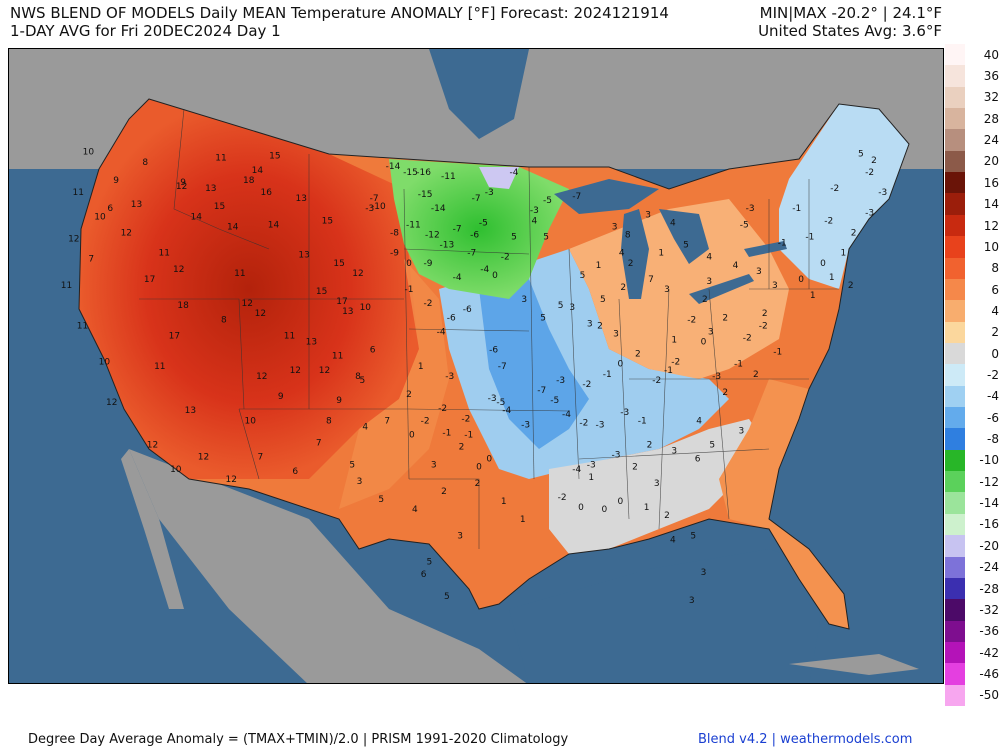  Describe the element at coordinates (499, 178) in the screenshot. I see `dakotas-cold-core` at that location.